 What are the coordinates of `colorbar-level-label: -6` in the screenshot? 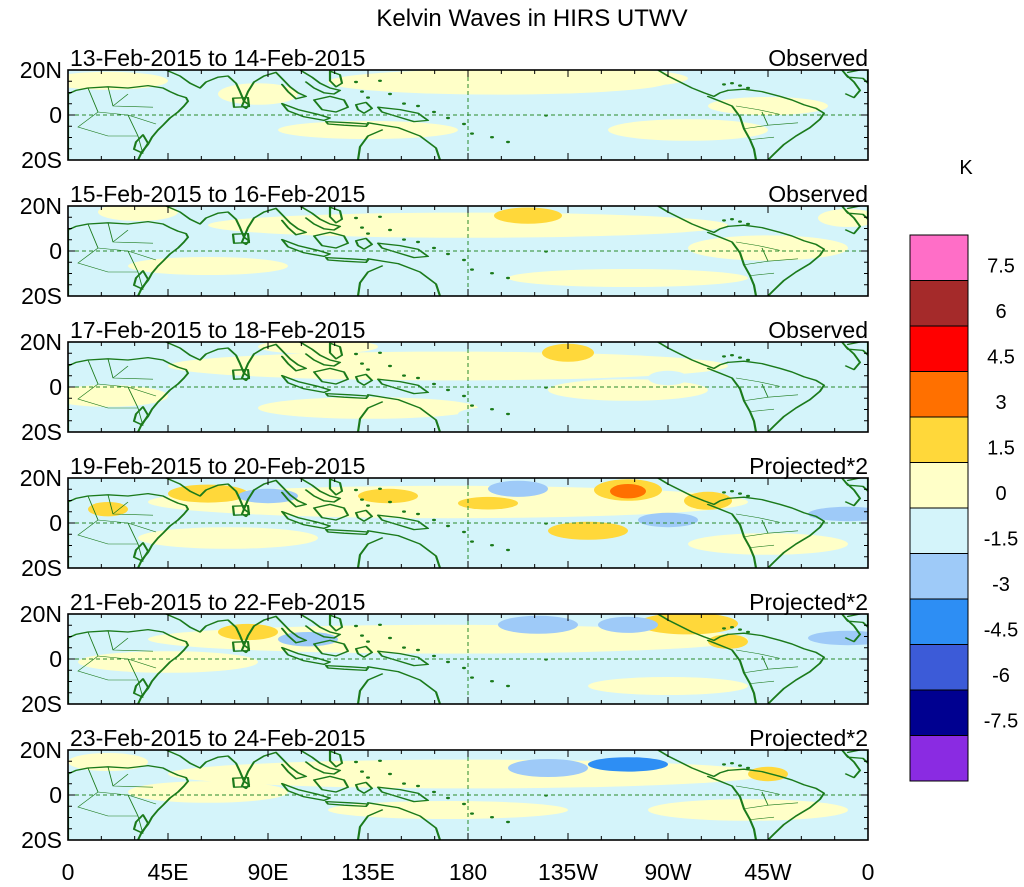 It's located at (1001, 676).